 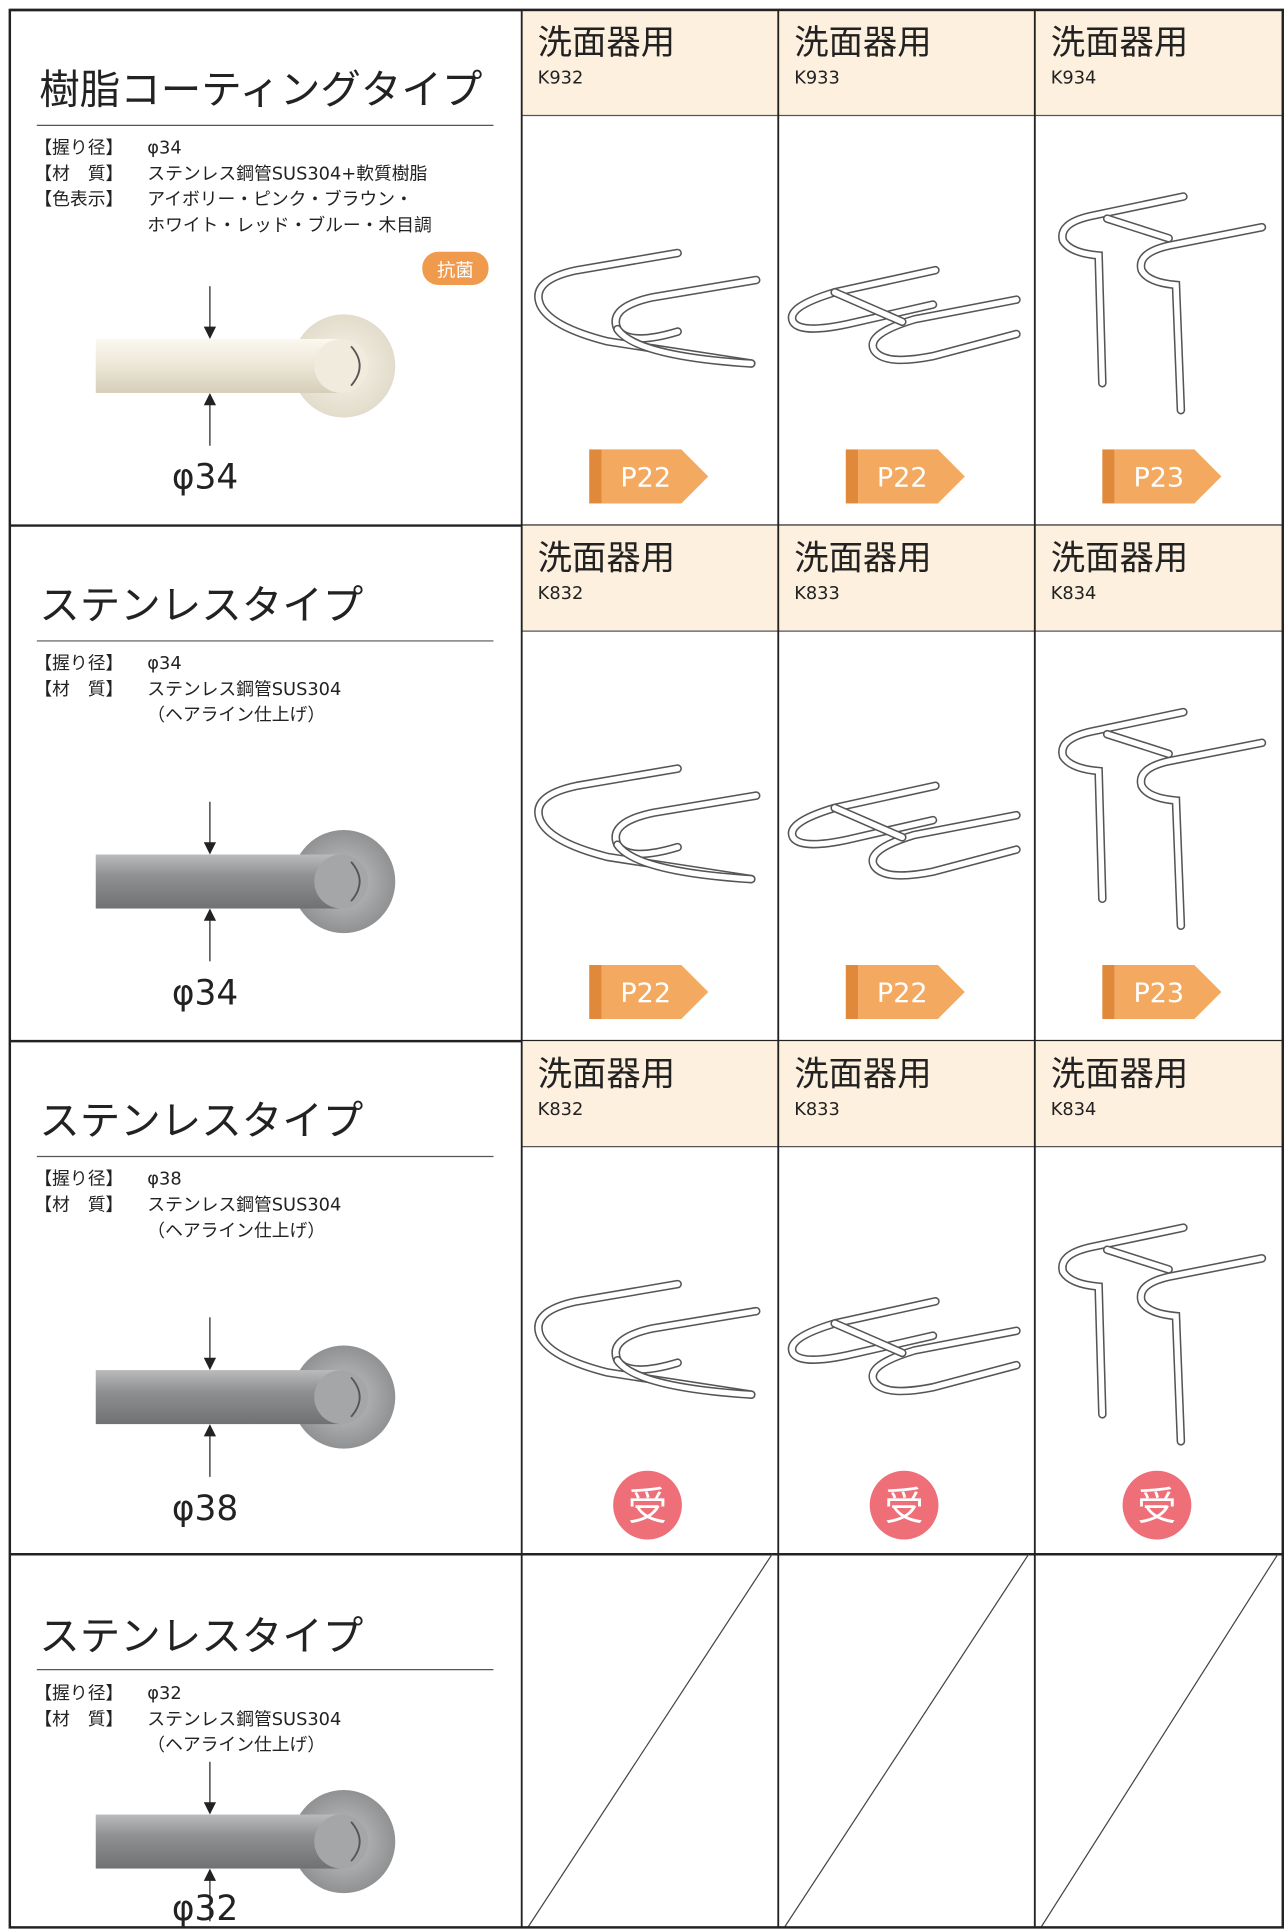 What do you see at coordinates (164, 1179) in the screenshot?
I see `spec-value: φ38` at bounding box center [164, 1179].